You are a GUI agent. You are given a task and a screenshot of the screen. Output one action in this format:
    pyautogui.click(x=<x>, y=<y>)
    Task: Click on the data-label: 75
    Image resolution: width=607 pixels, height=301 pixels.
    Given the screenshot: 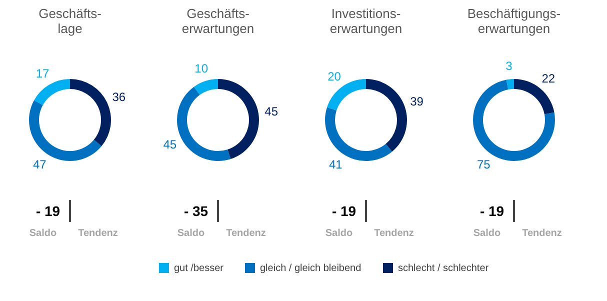 What is the action you would take?
    pyautogui.click(x=483, y=165)
    